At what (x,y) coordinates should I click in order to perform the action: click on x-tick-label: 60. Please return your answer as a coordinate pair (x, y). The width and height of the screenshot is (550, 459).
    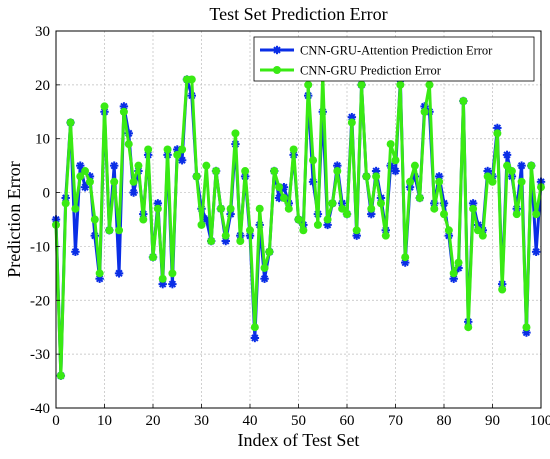
    Looking at the image, I should click on (347, 421).